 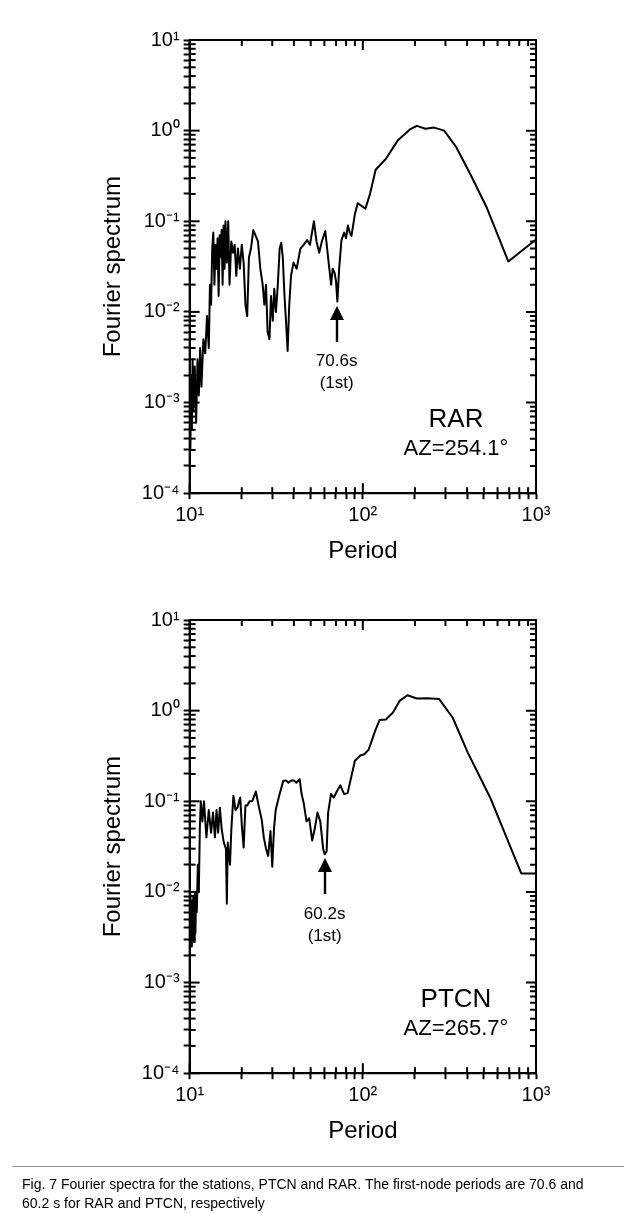 What do you see at coordinates (456, 998) in the screenshot?
I see `annotation: PTCN` at bounding box center [456, 998].